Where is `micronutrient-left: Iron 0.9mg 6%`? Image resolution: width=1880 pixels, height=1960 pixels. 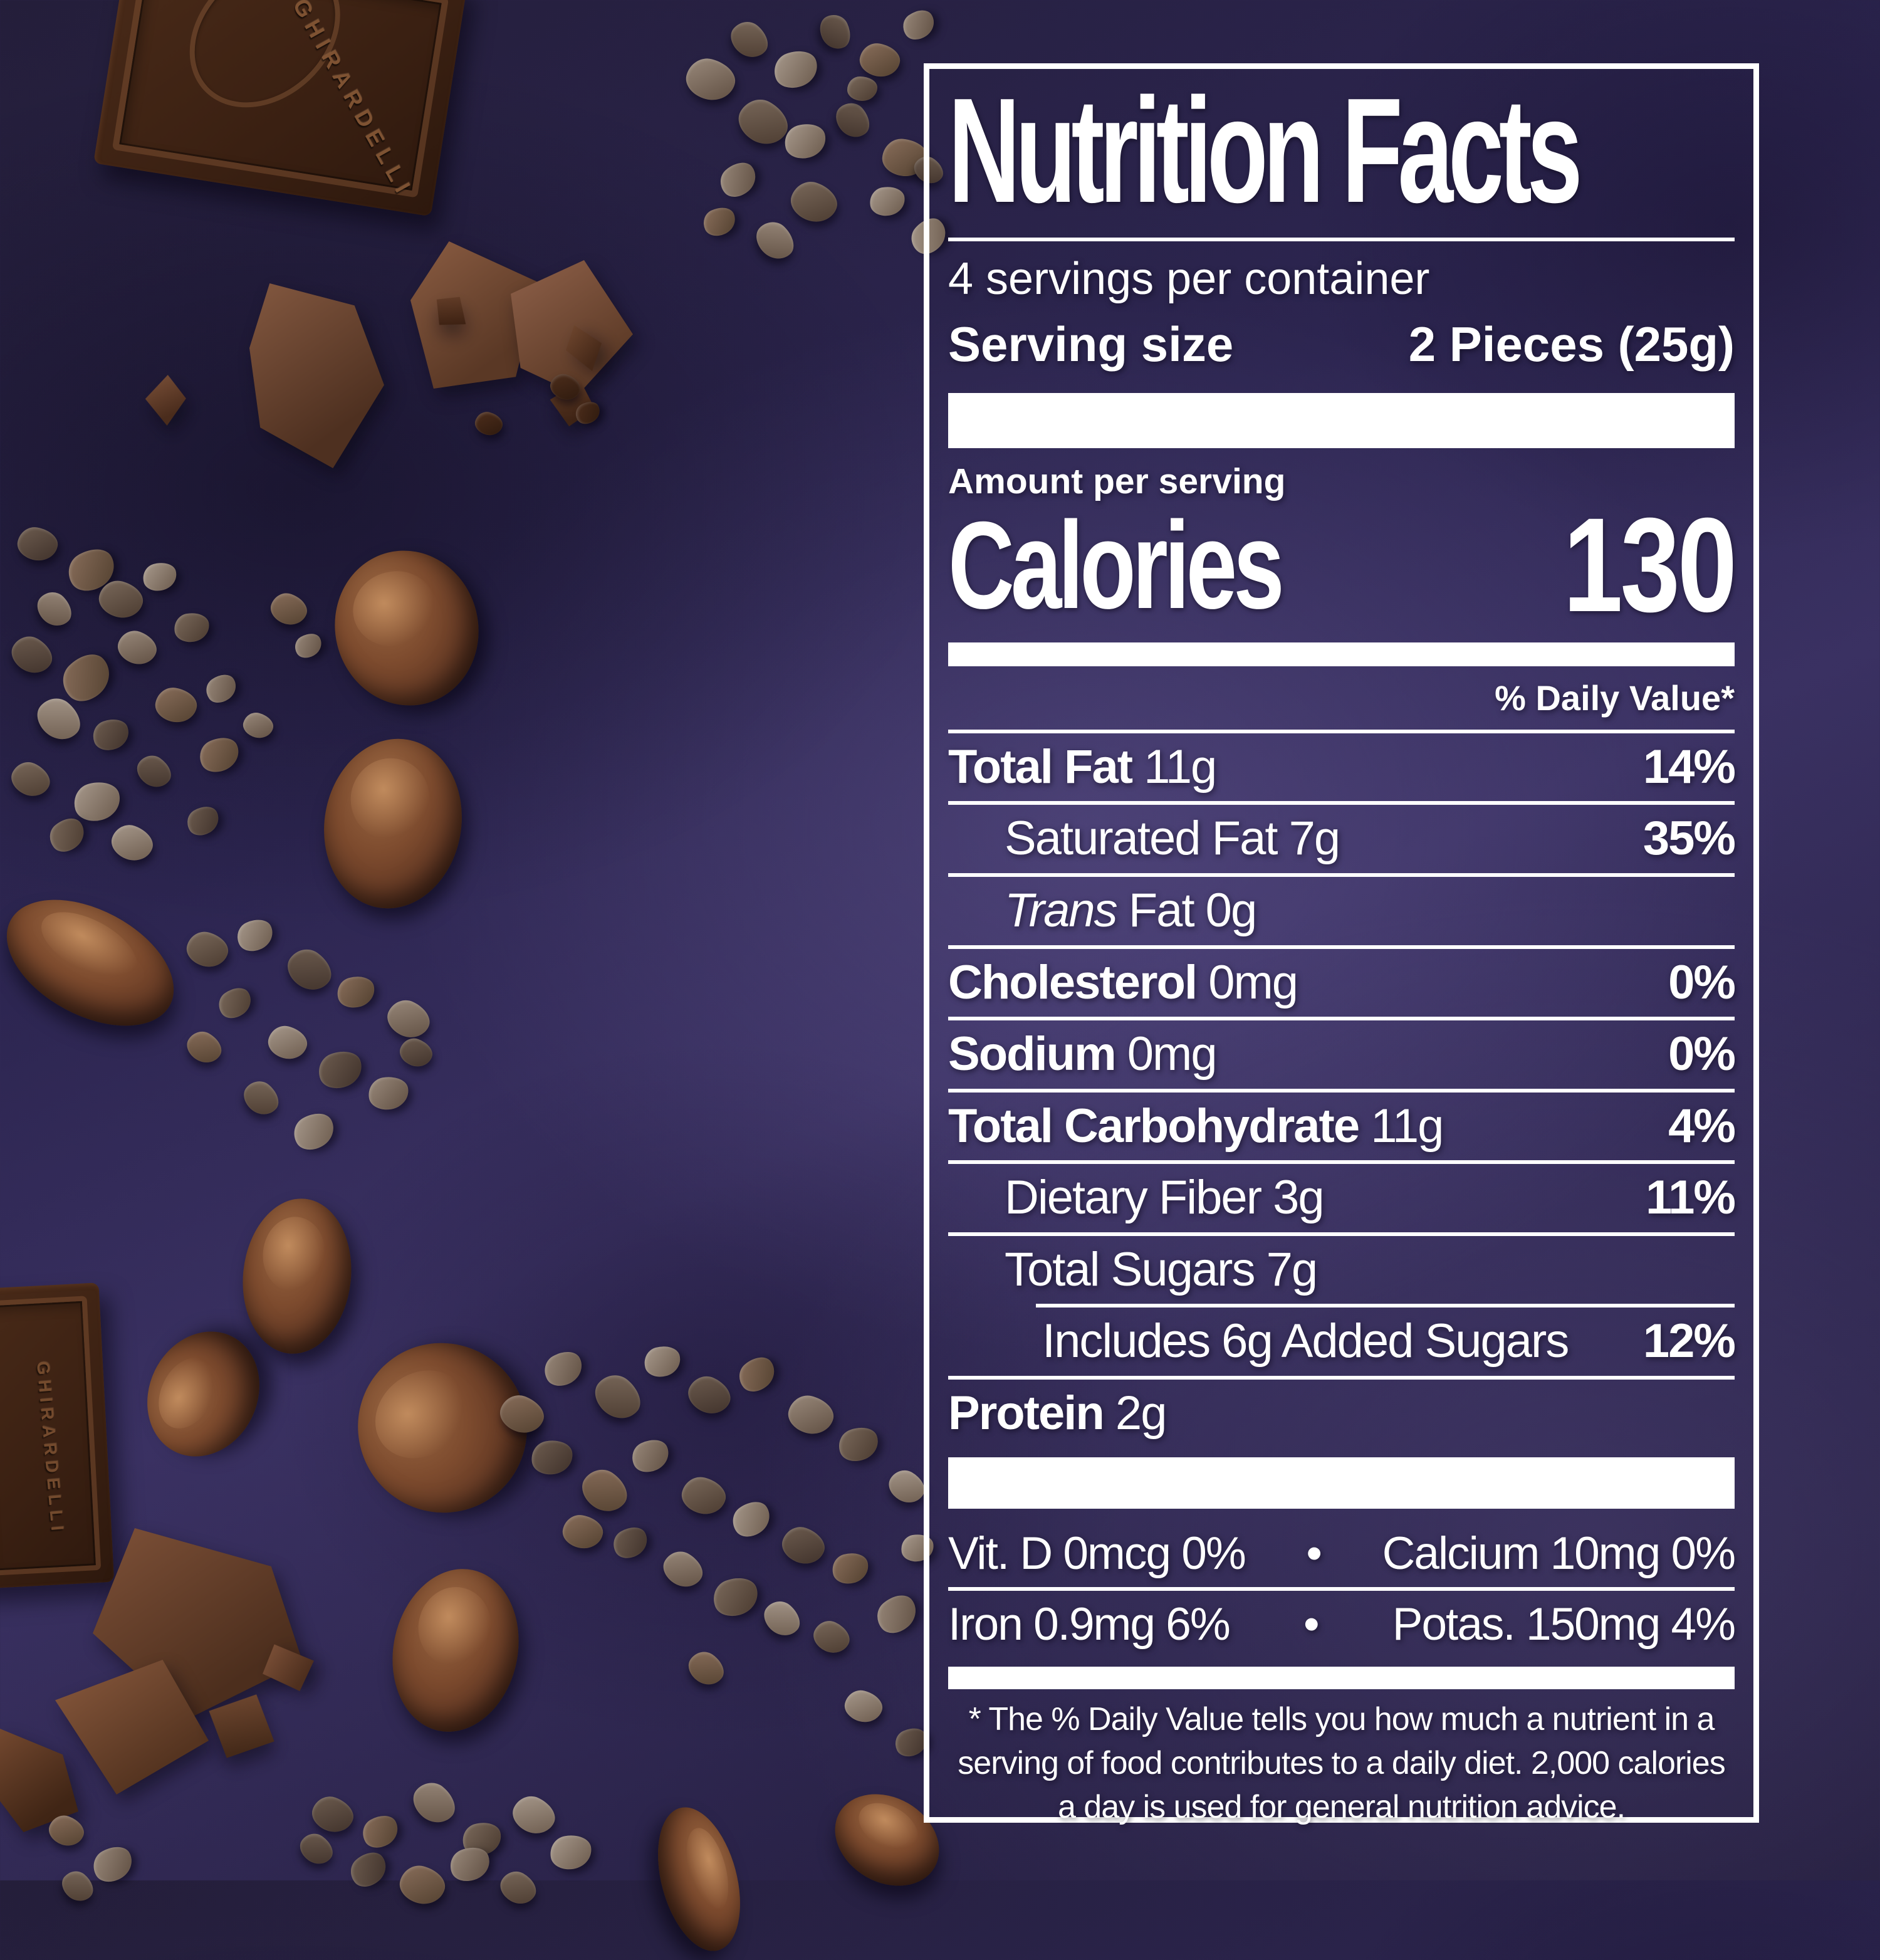 micronutrient-left: Iron 0.9mg 6% is located at coordinates (1089, 1624).